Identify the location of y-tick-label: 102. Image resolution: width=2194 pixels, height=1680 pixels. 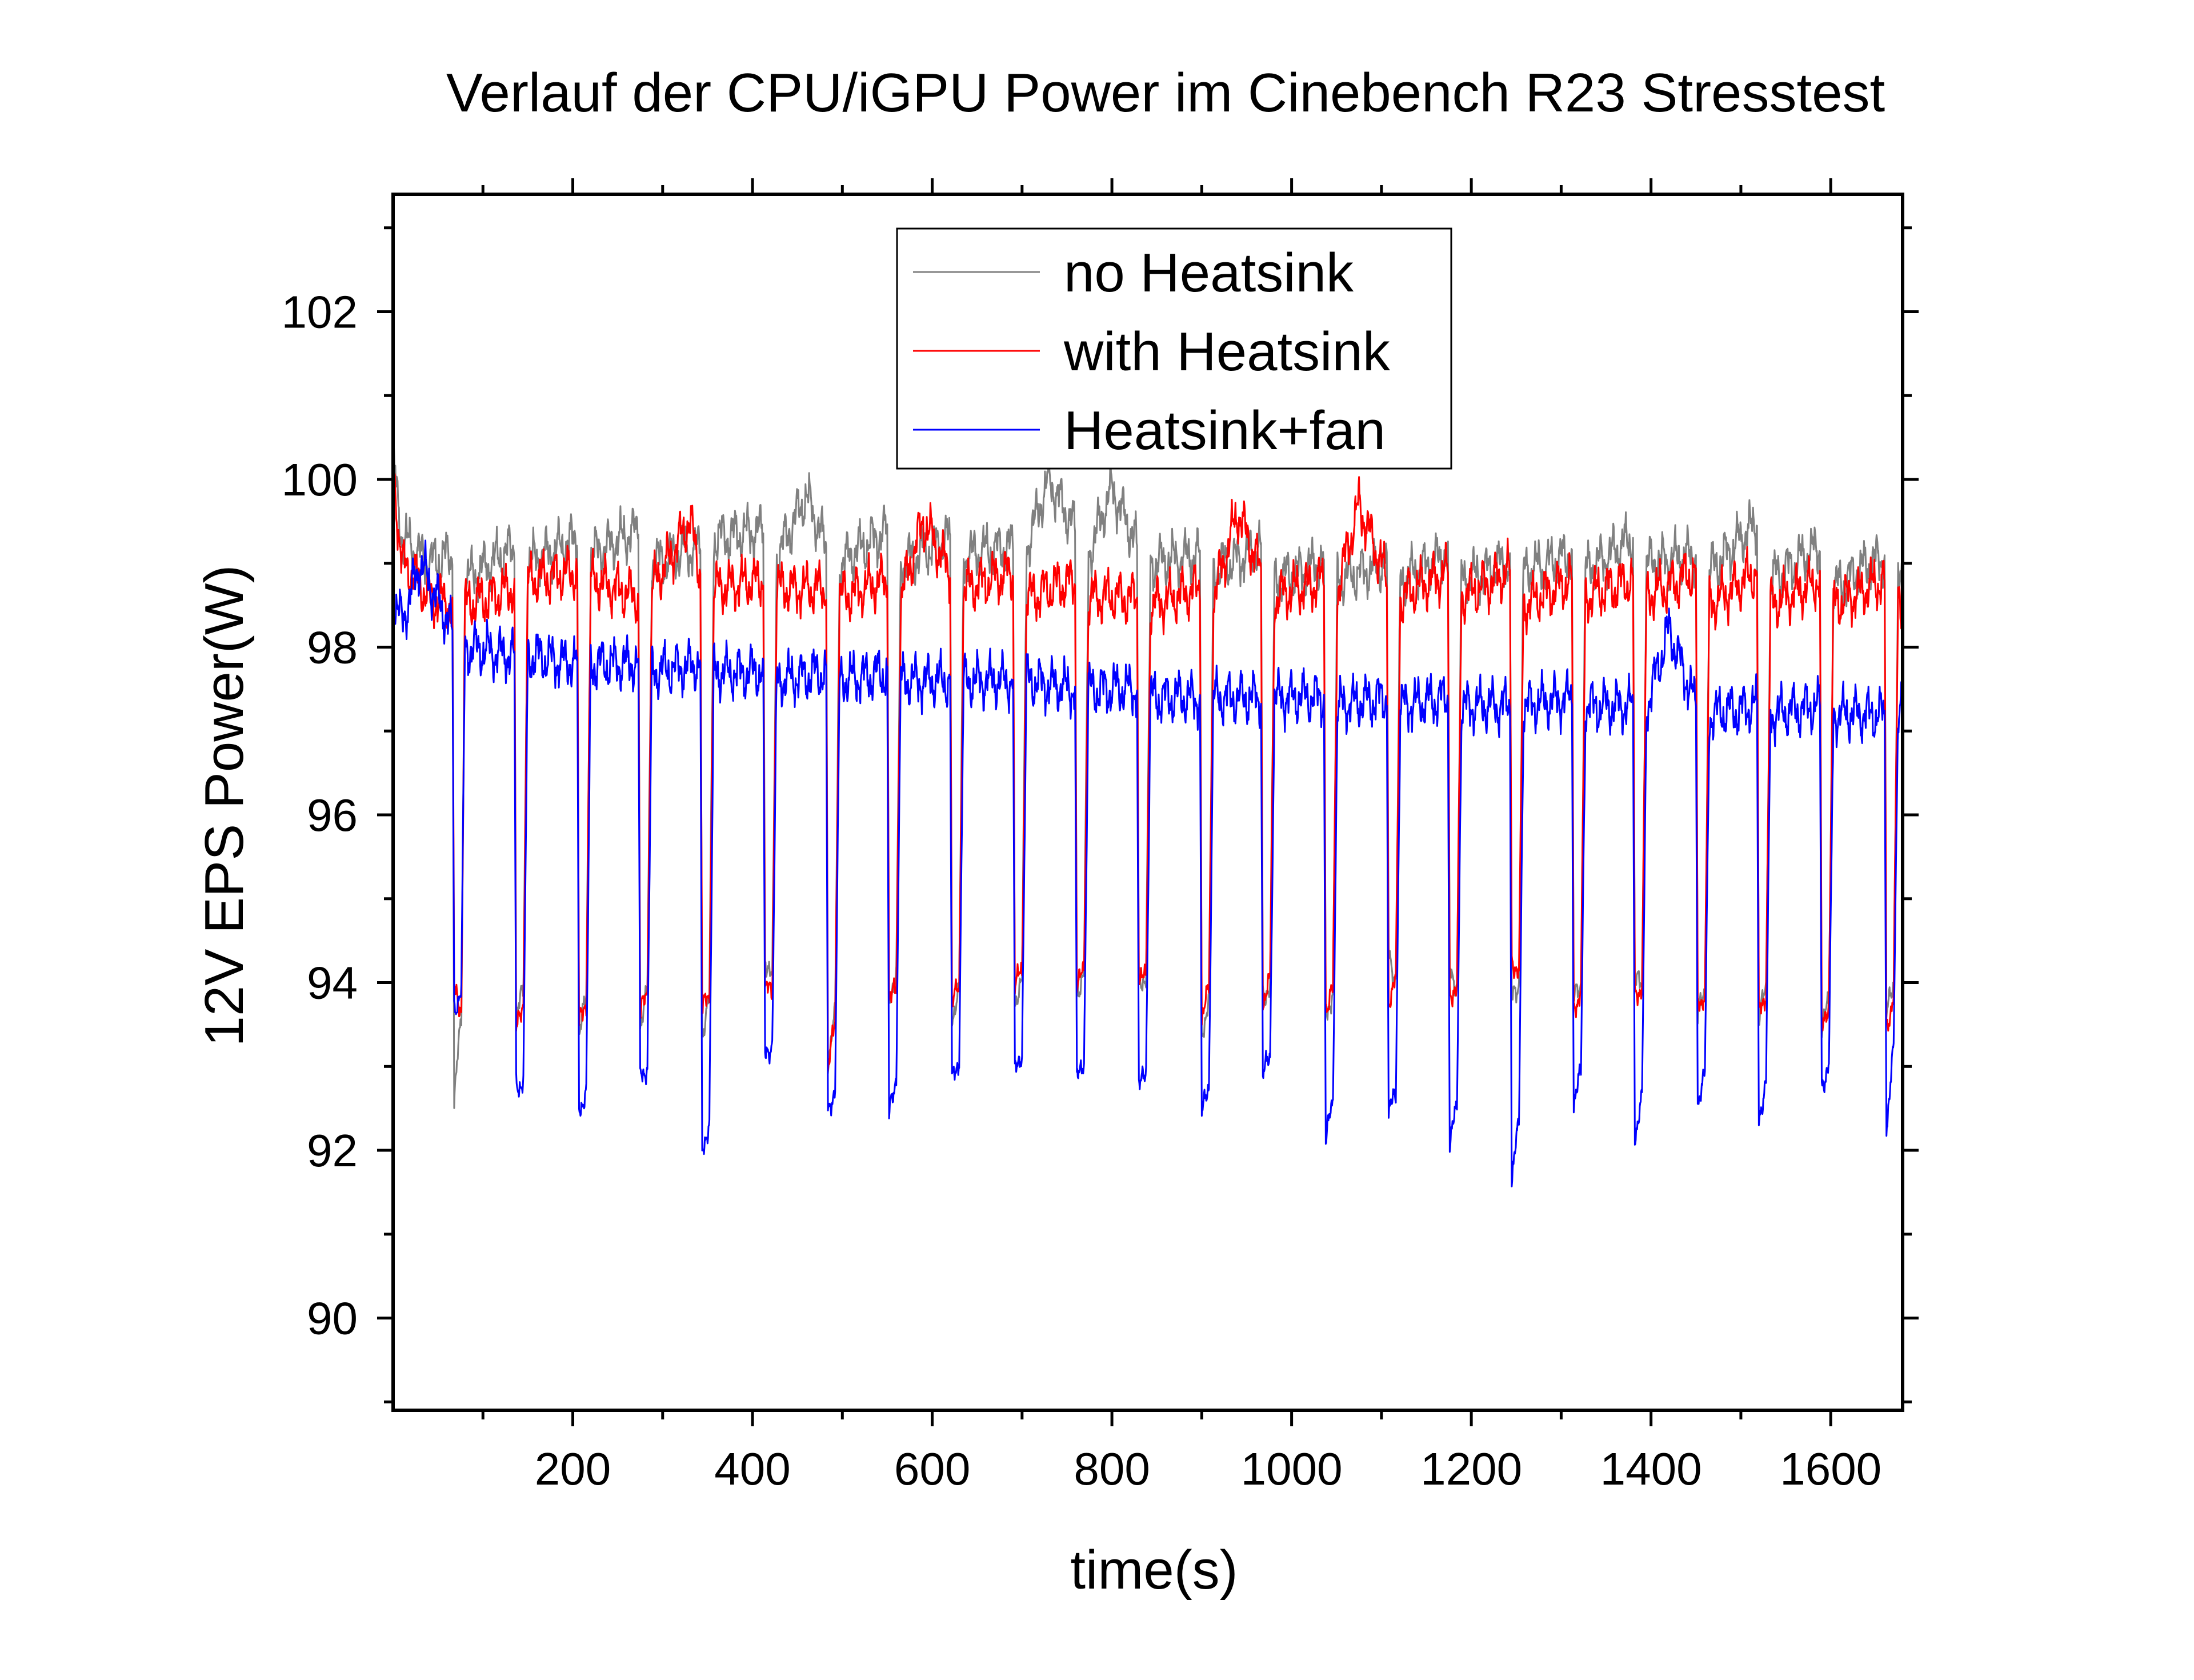
(320, 311).